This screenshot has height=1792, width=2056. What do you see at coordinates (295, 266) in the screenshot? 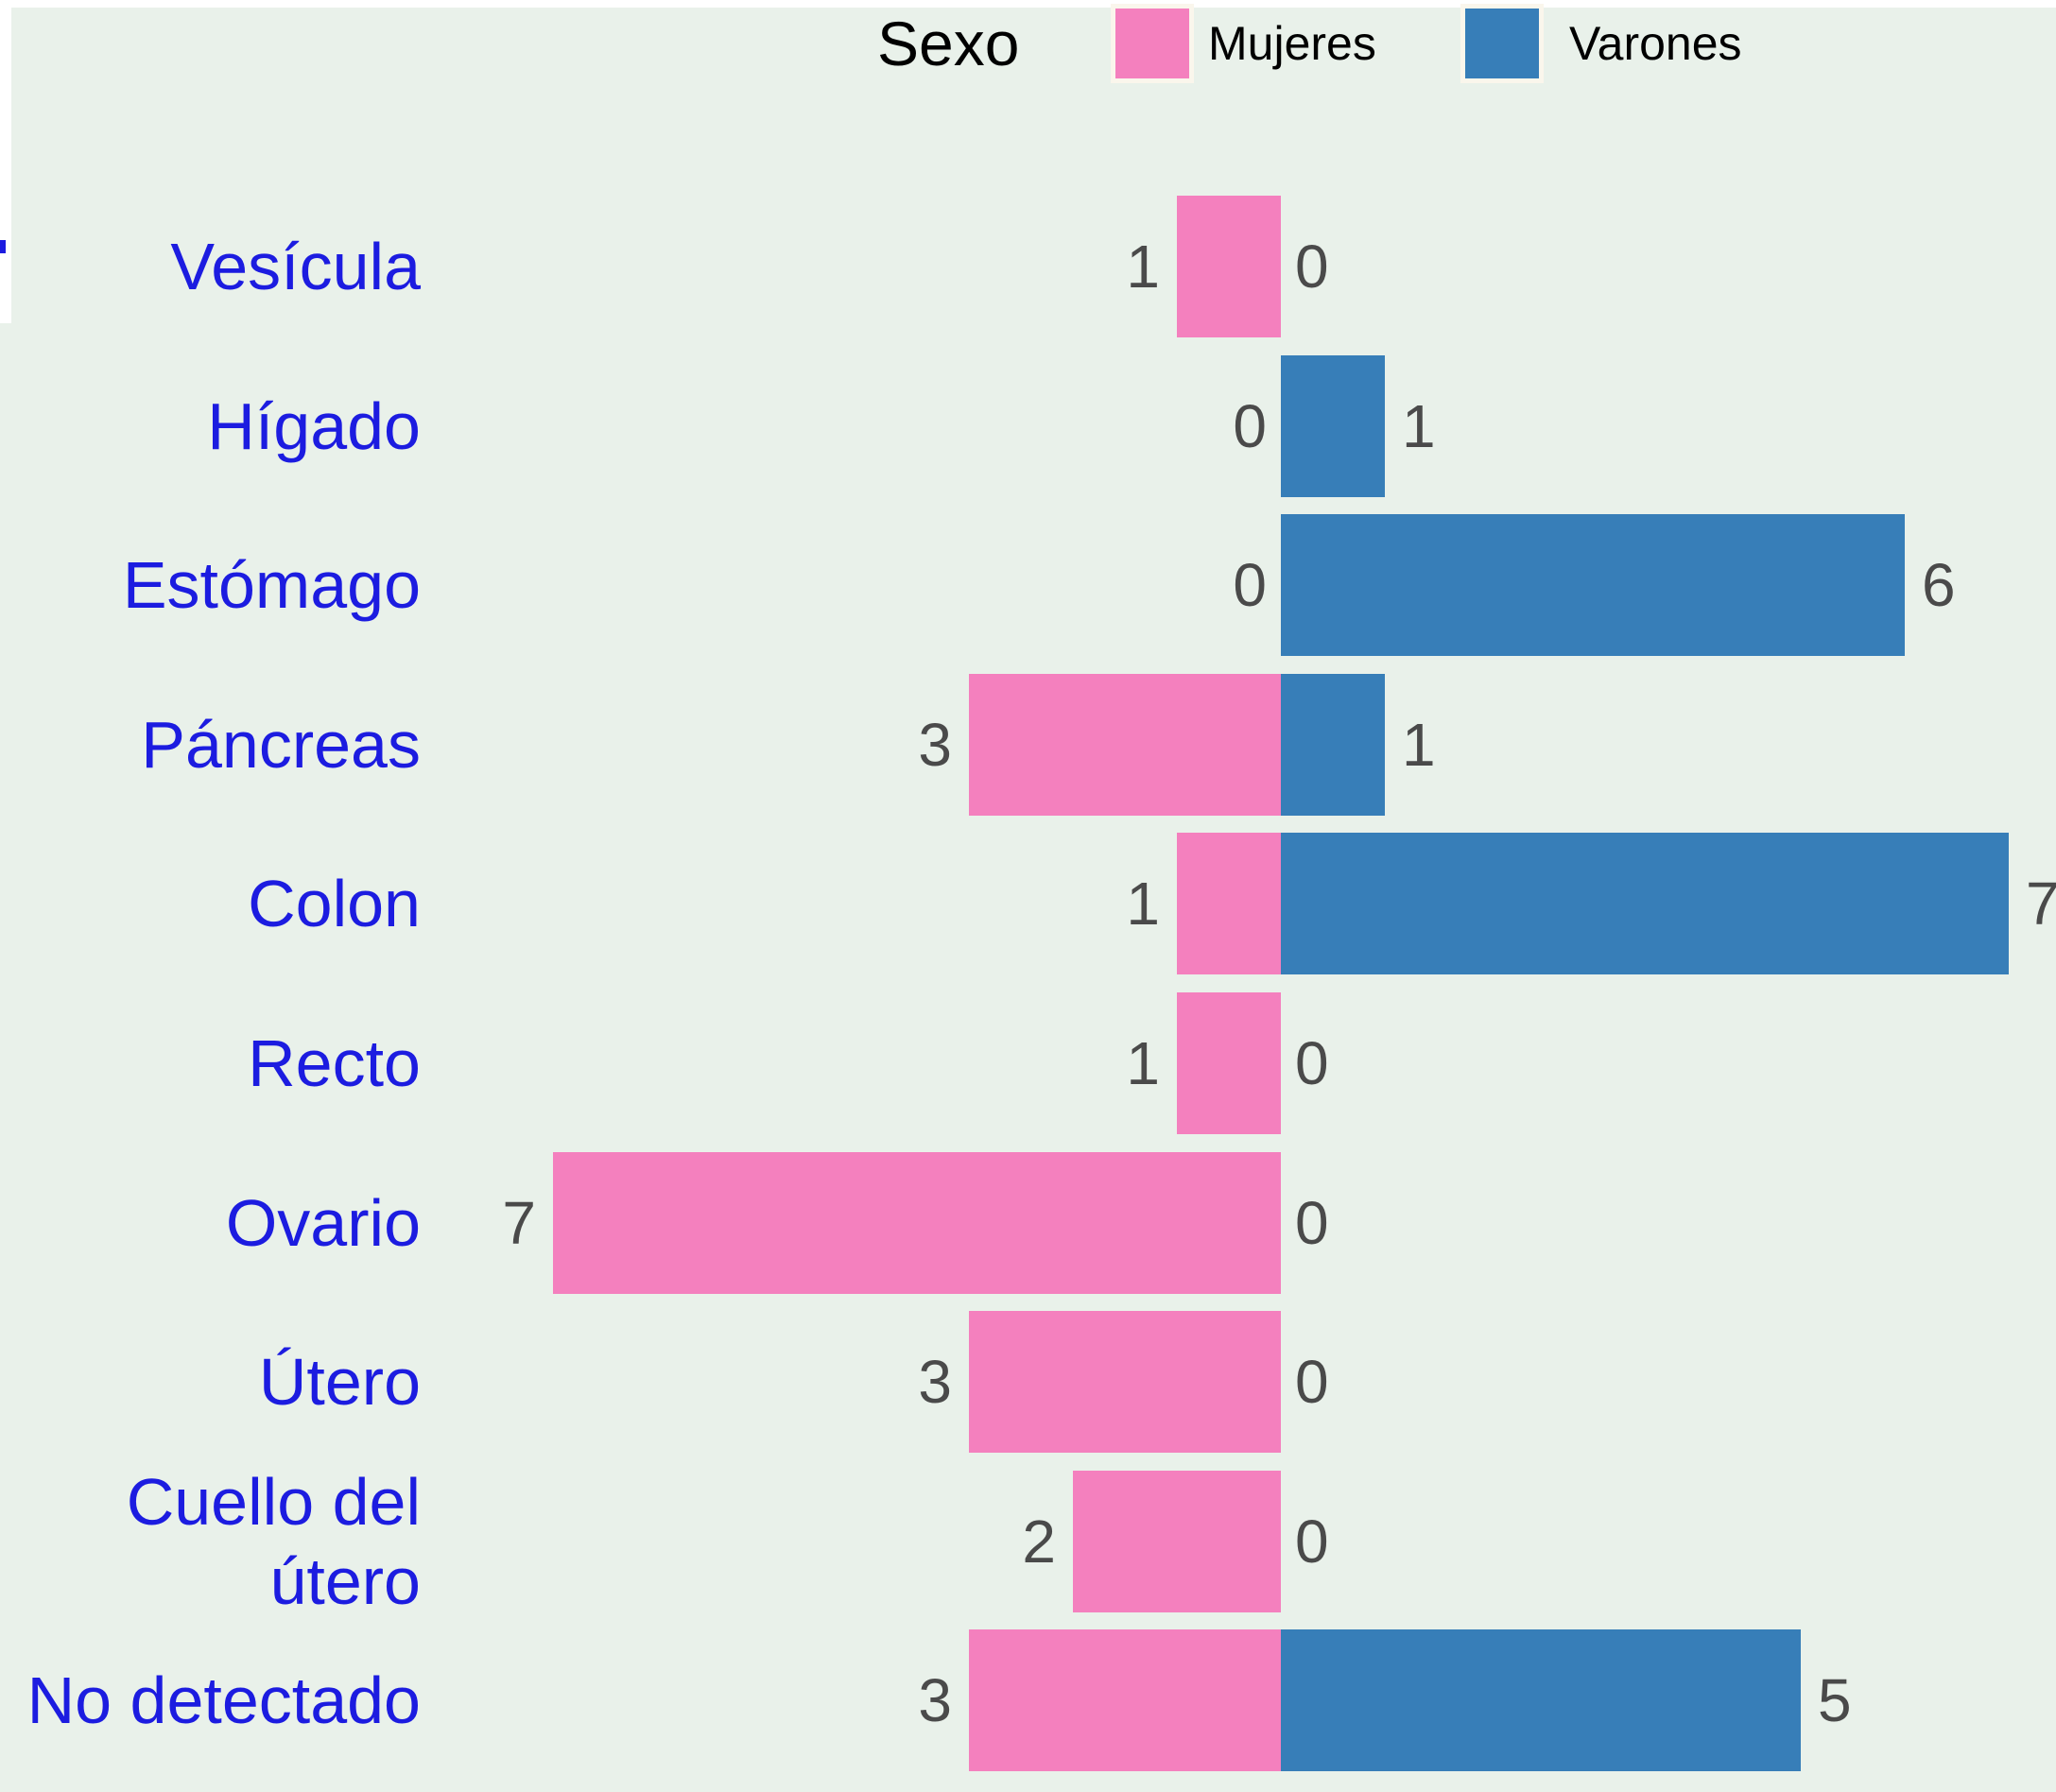
I see `category-label: Vesícula` at bounding box center [295, 266].